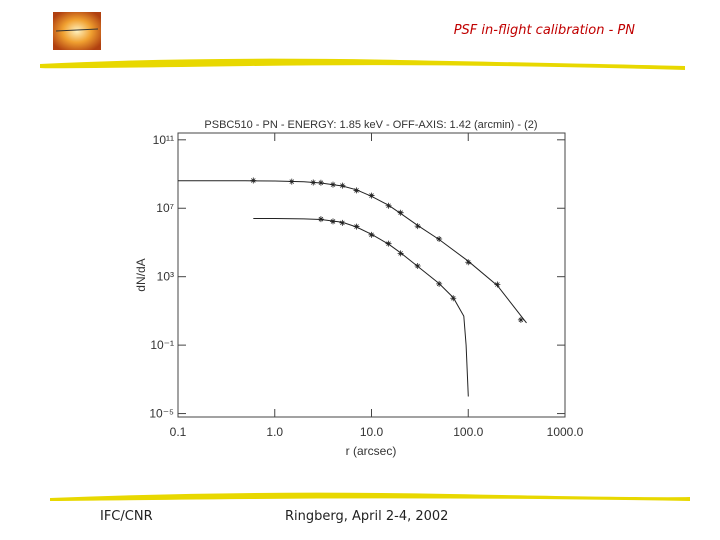 Image resolution: width=720 pixels, height=540 pixels. I want to click on y-tick-label: 10⁻¹, so click(162, 345).